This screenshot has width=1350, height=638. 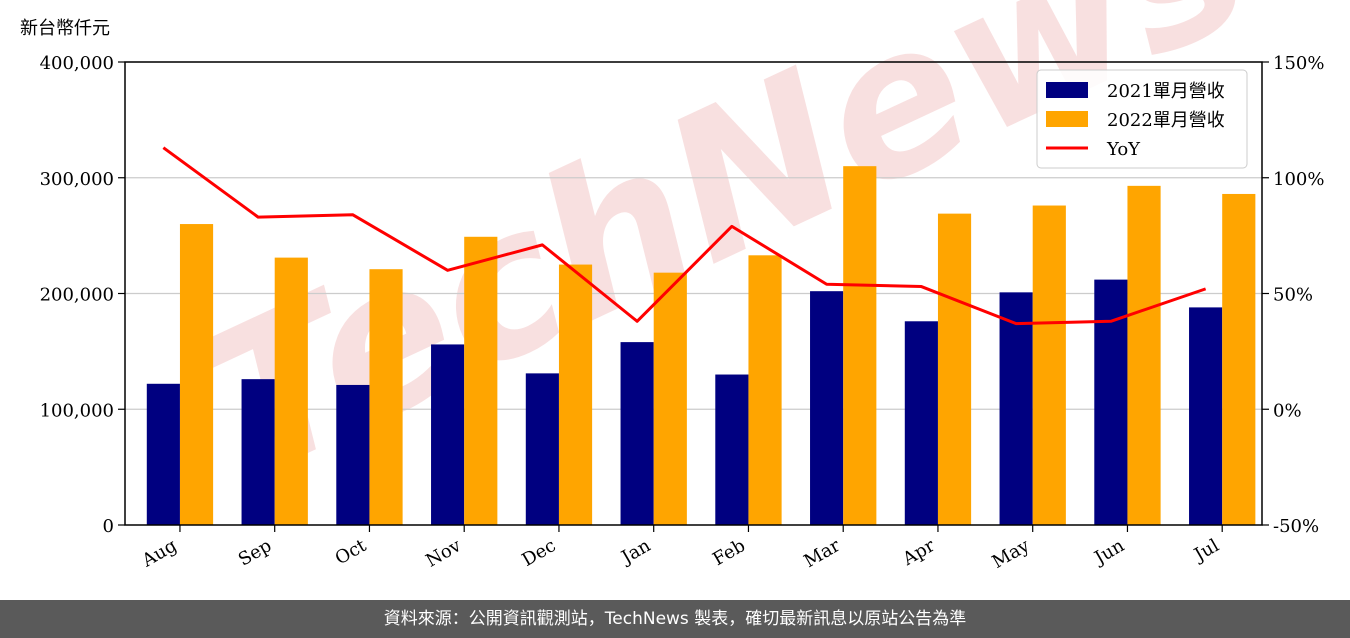 What do you see at coordinates (1206, 551) in the screenshot?
I see `x-tick-label-jul: Jul` at bounding box center [1206, 551].